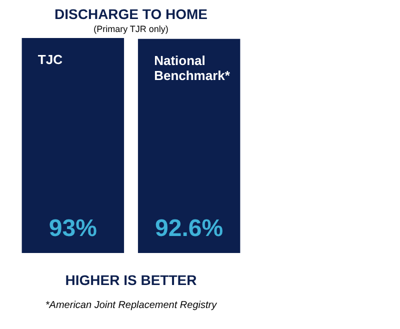  What do you see at coordinates (131, 305) in the screenshot?
I see `text: *American Joint Replacement Registry` at bounding box center [131, 305].